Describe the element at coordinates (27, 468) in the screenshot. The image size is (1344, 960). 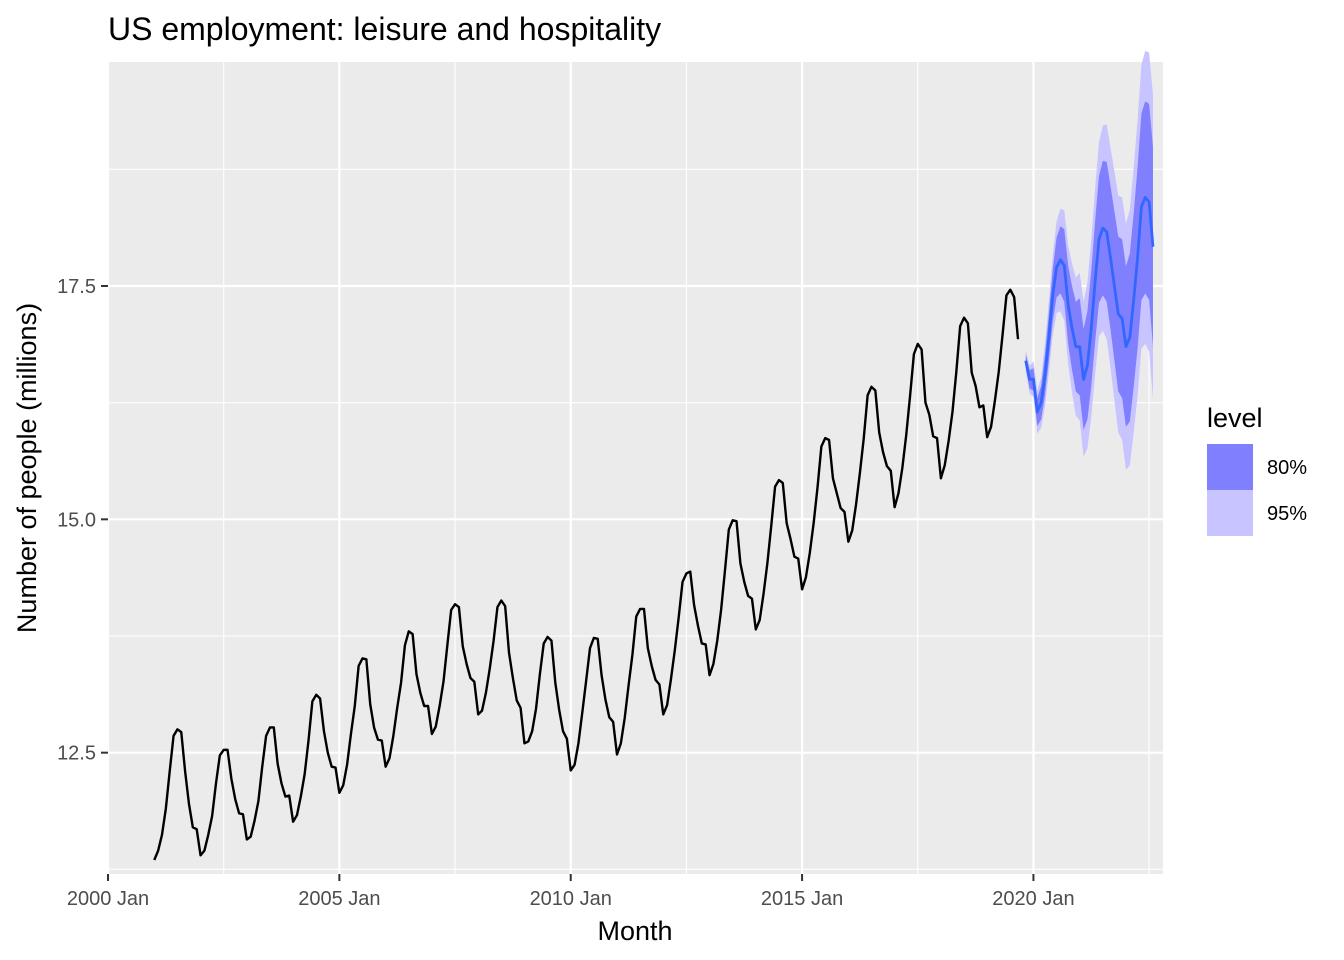
I see `y-axis-title: Number of people (millions)` at that location.